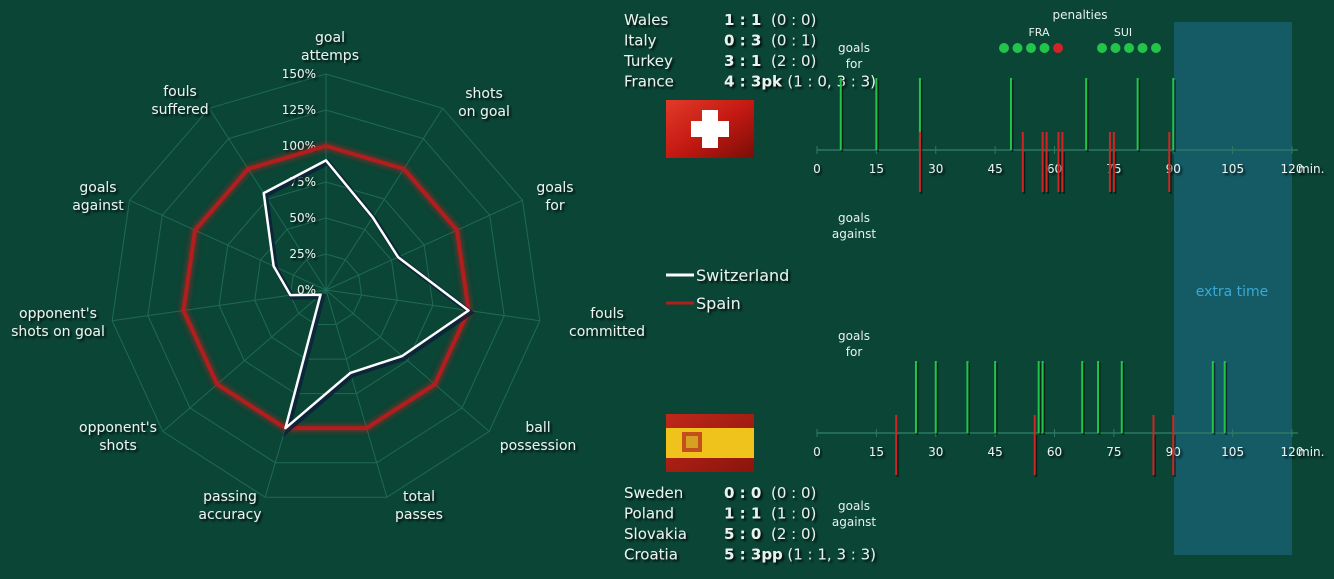  Describe the element at coordinates (753, 555) in the screenshot. I see `match-score: 5 : 3pp` at that location.